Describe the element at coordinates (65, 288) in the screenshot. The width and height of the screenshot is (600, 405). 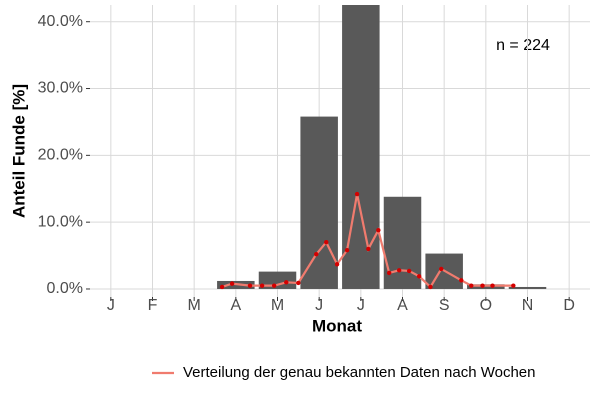
I see `y-tick-label: 0.0%` at that location.